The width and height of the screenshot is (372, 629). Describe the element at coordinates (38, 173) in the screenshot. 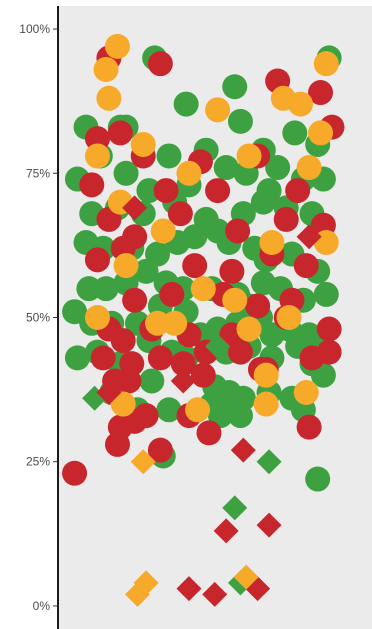

I see `y-tick-label: 75%` at that location.